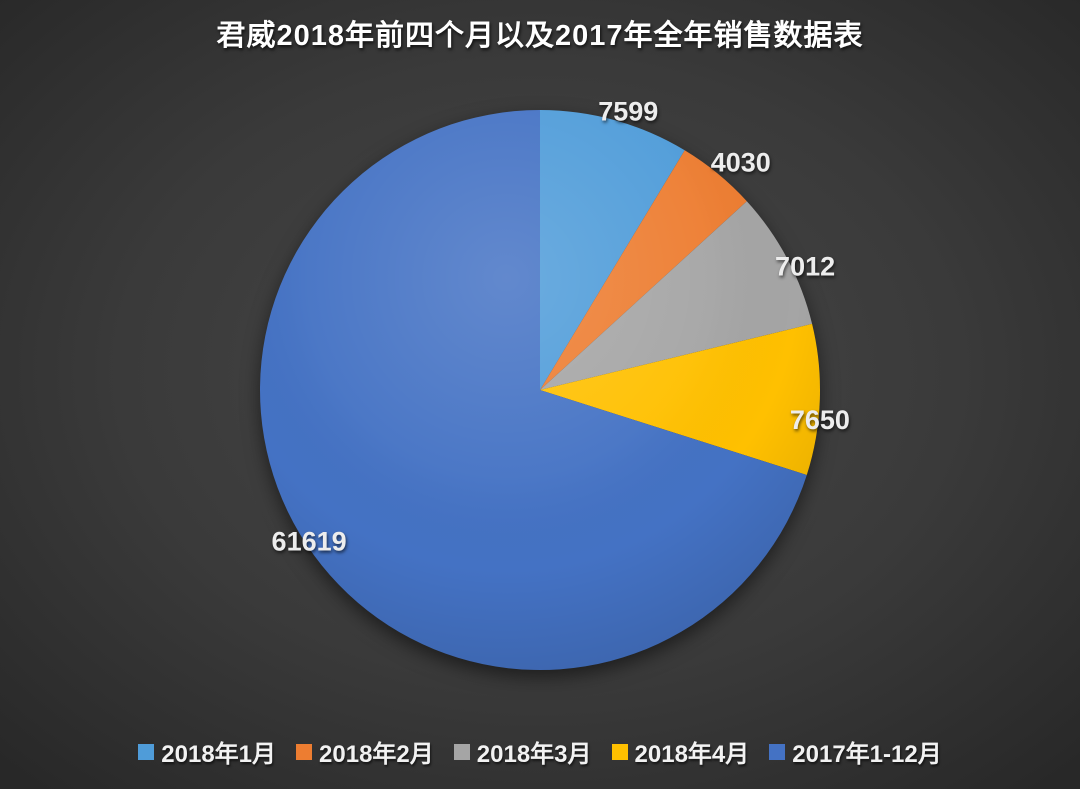  What do you see at coordinates (628, 112) in the screenshot?
I see `data-label-1: 7599` at bounding box center [628, 112].